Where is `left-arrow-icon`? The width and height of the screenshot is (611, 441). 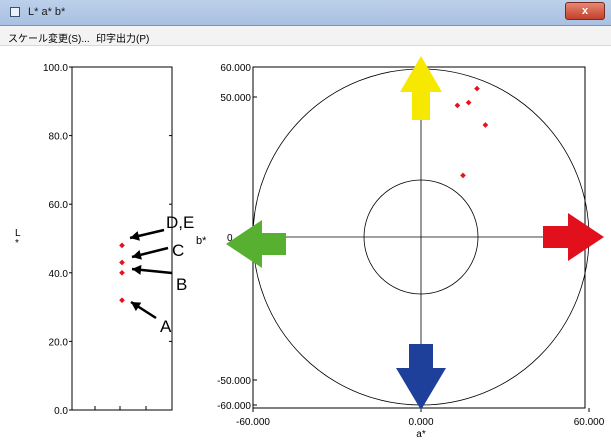
left-arrow-icon is located at coordinates (256, 244).